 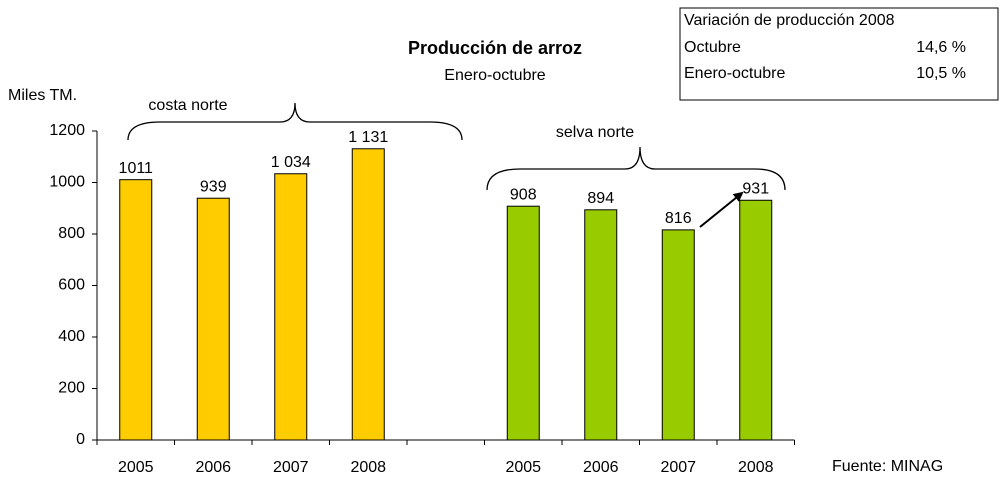 What do you see at coordinates (80, 439) in the screenshot?
I see `y-tick-label: 0` at bounding box center [80, 439].